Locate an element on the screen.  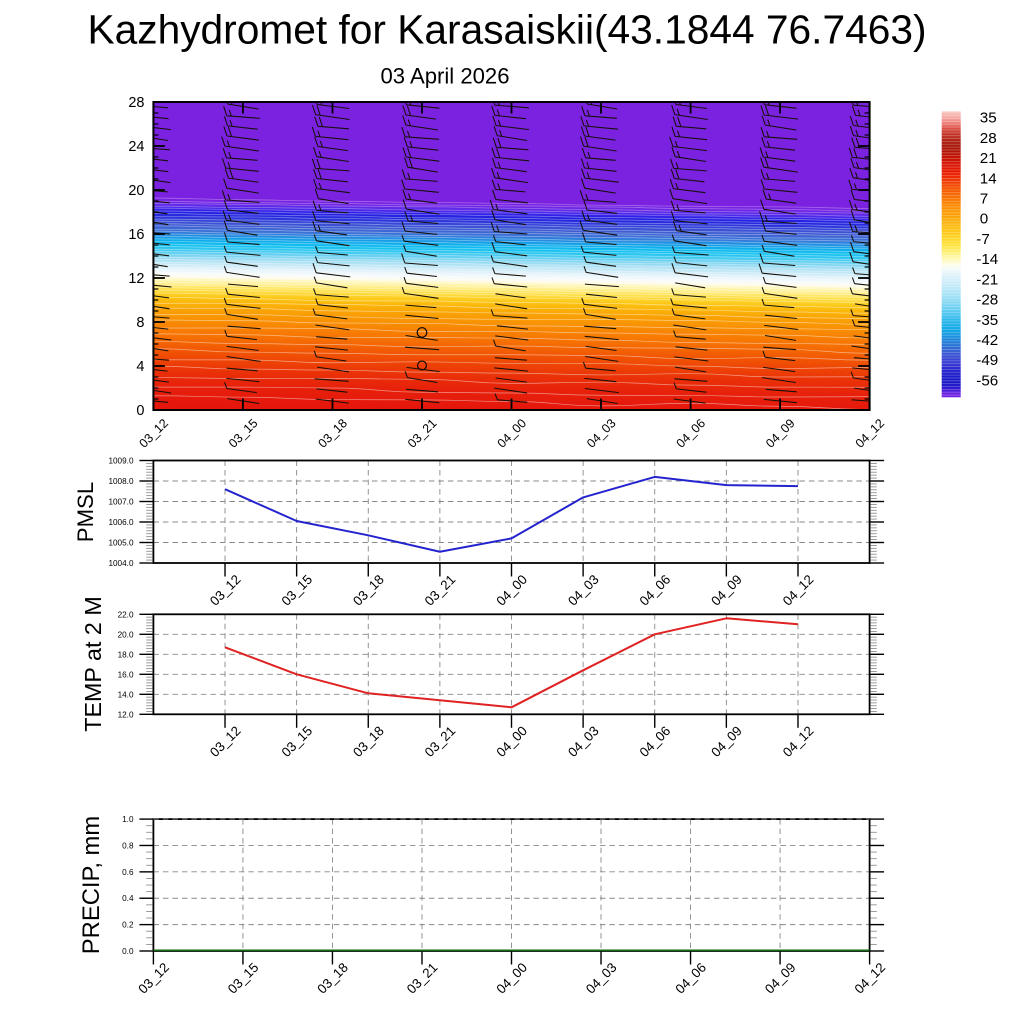
svg-text: 24 is located at coordinates (136, 147).